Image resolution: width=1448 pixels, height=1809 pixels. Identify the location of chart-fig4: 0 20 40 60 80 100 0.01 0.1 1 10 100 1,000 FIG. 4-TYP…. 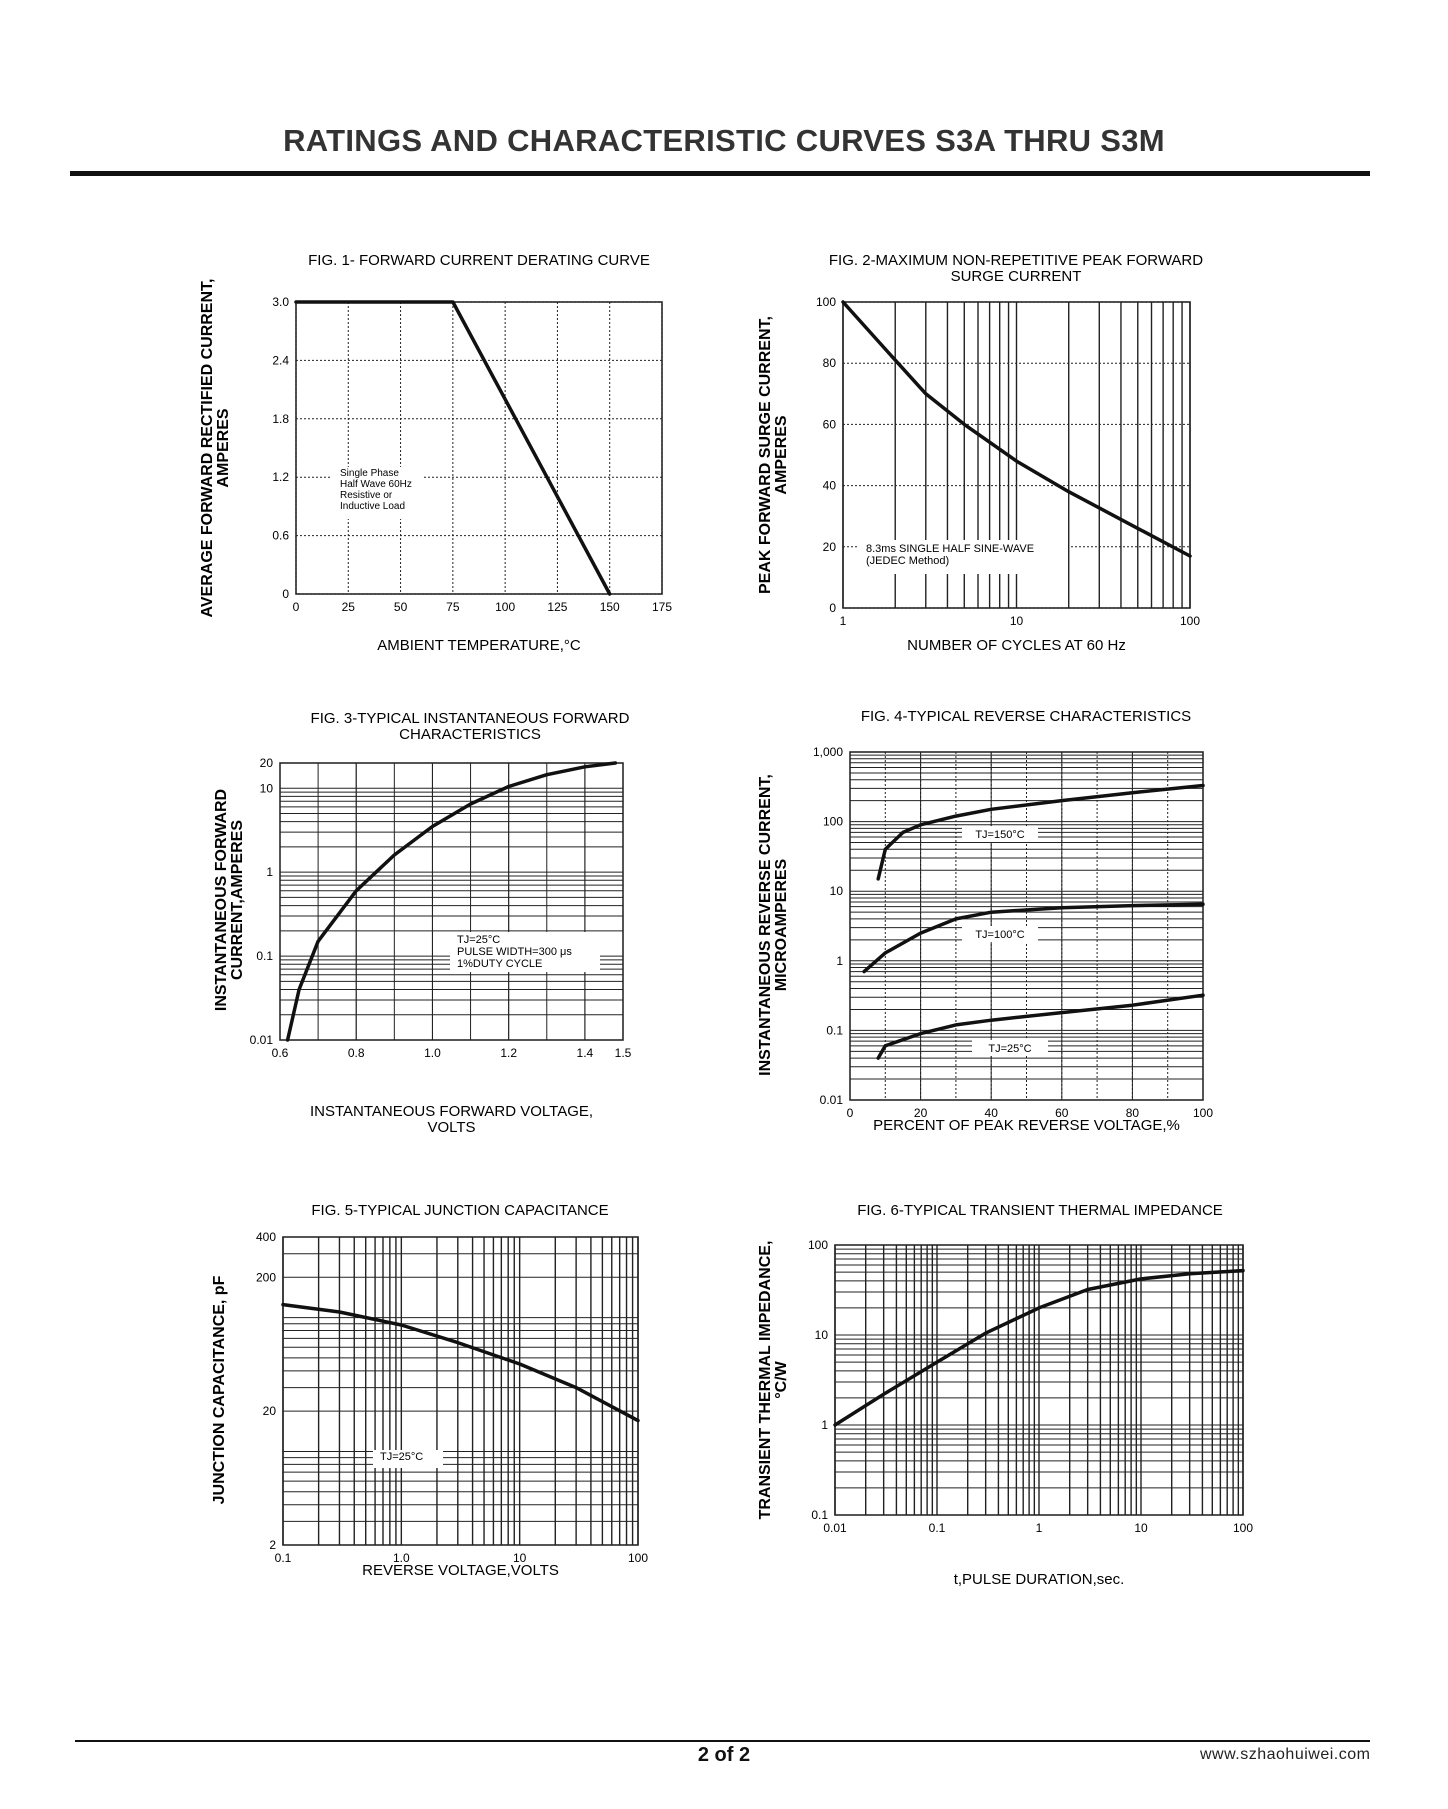
(985, 921).